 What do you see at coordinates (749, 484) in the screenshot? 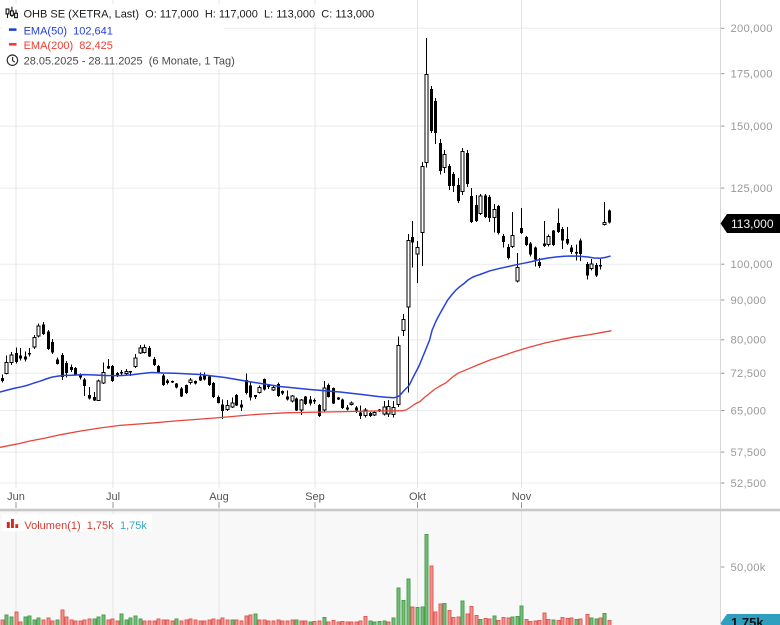
I see `svg-text: 52,500` at bounding box center [749, 484].